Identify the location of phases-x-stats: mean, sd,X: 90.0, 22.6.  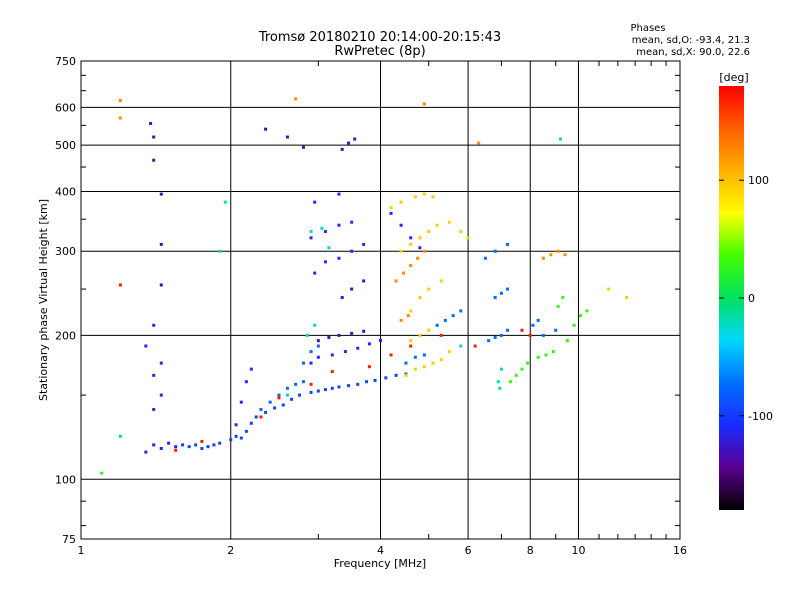
(693, 52).